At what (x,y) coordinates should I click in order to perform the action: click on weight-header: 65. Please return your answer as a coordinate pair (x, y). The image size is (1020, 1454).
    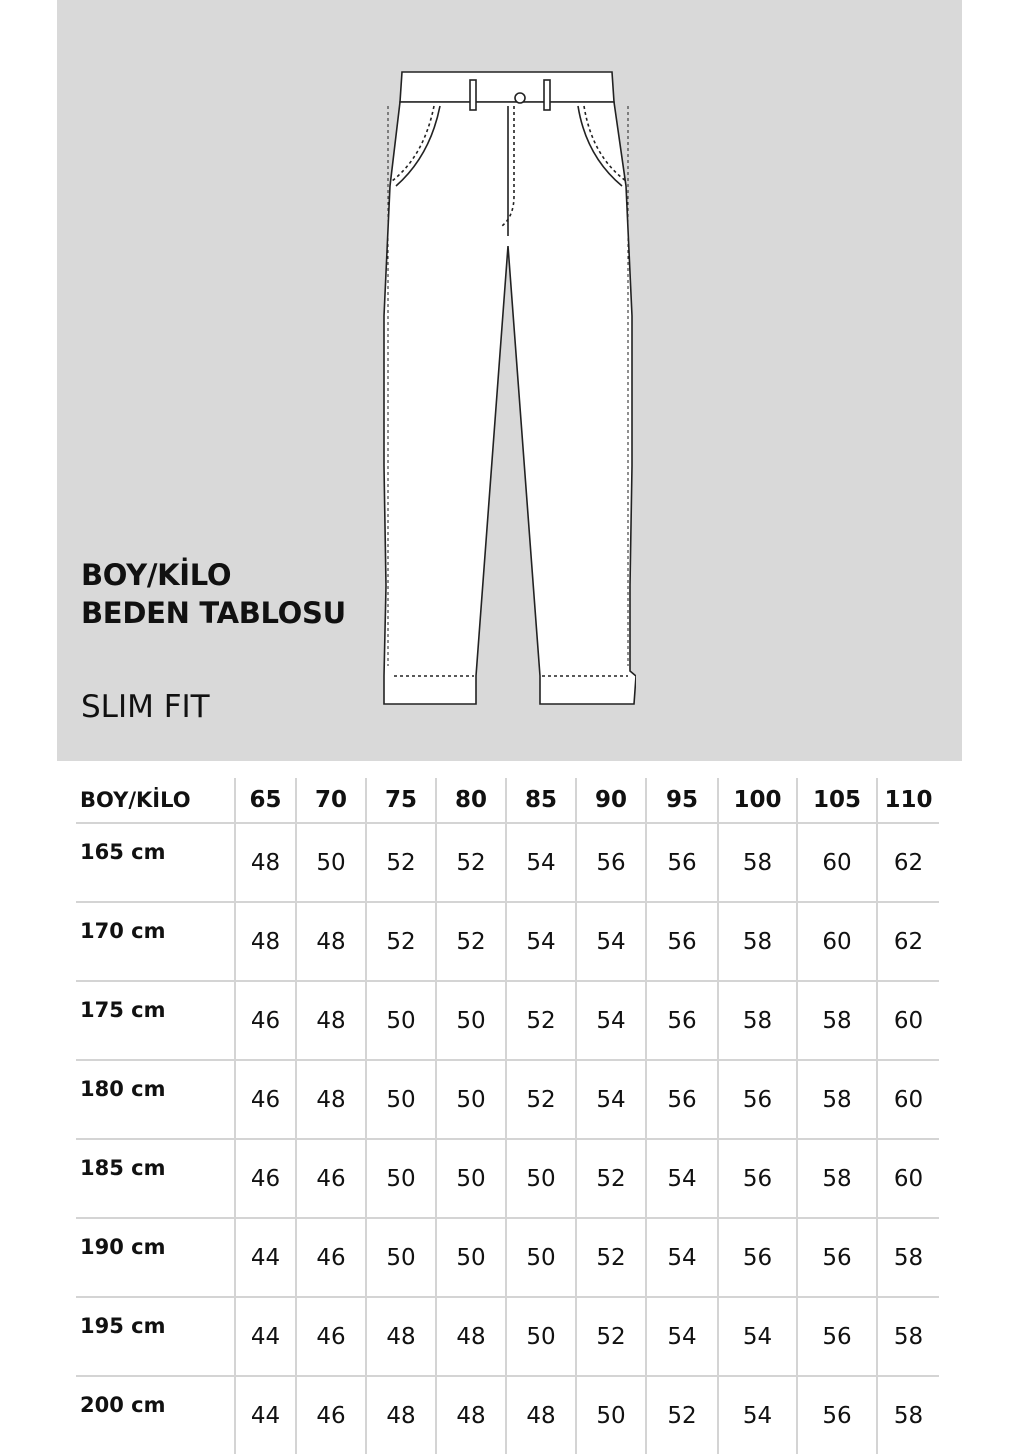
    Looking at the image, I should click on (265, 800).